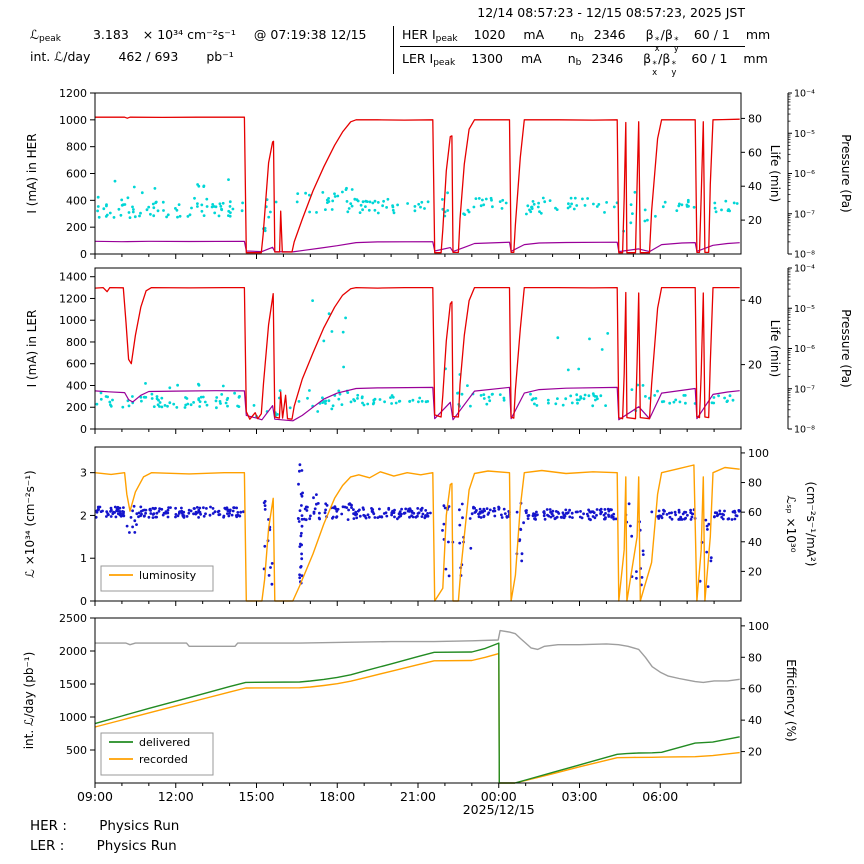  What do you see at coordinates (83, 473) in the screenshot?
I see `svg-text: 3` at bounding box center [83, 473].